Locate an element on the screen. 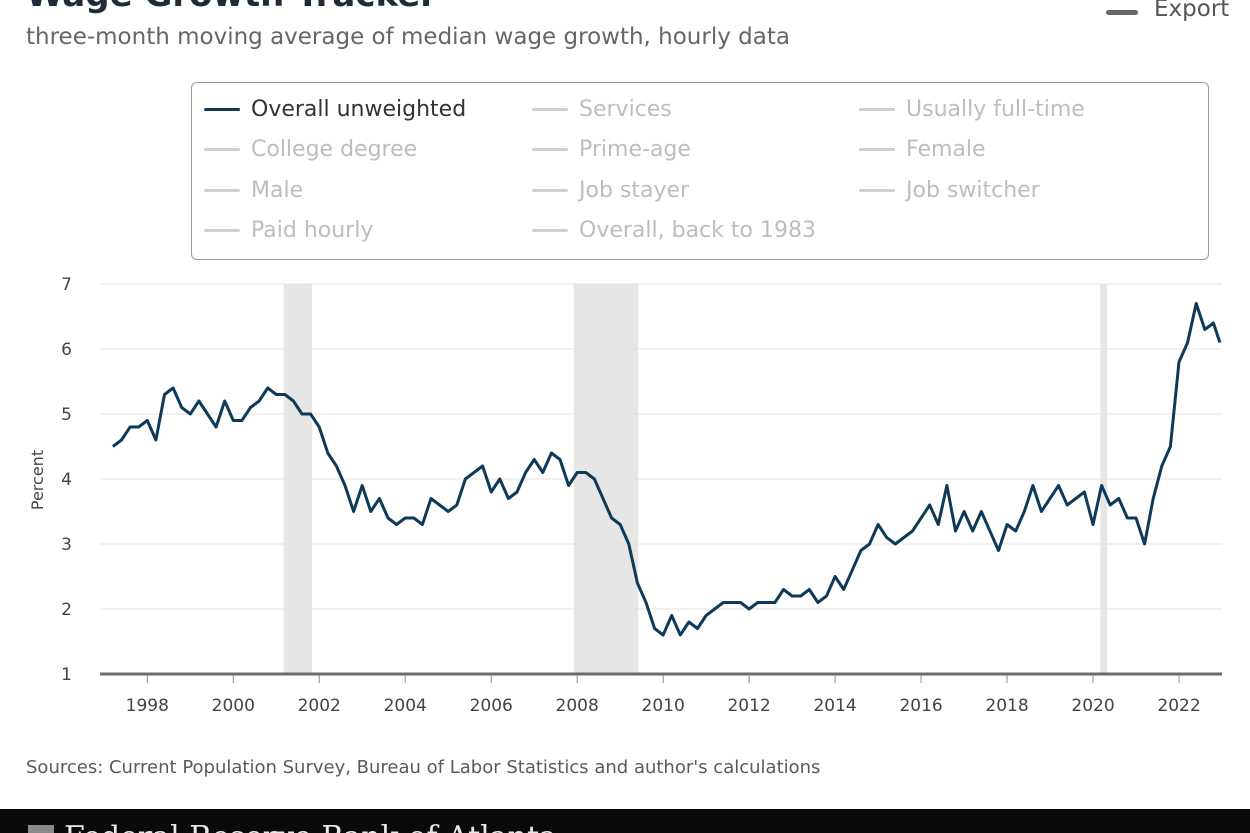 The width and height of the screenshot is (1250, 833). legend-label: Services is located at coordinates (625, 109).